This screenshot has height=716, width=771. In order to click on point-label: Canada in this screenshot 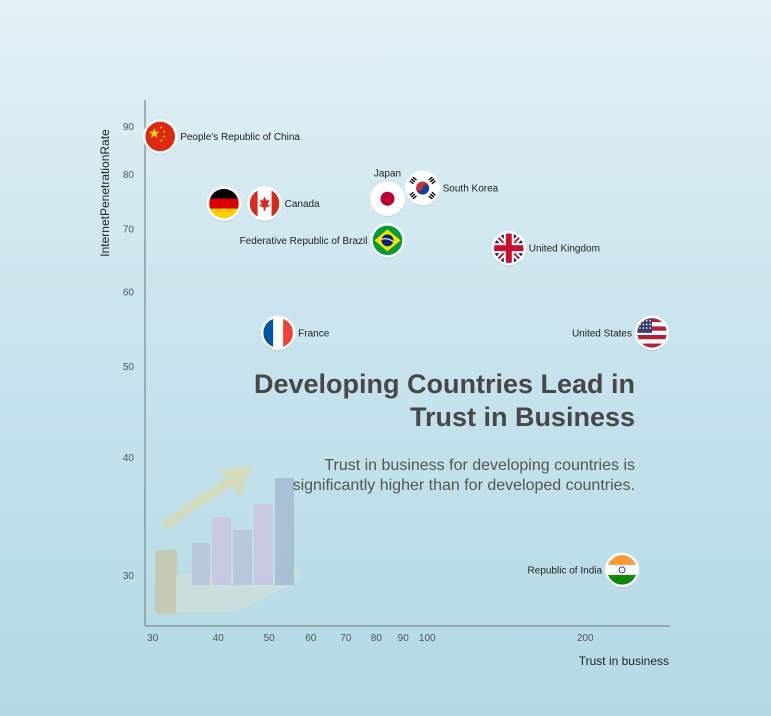, I will do `click(302, 204)`.